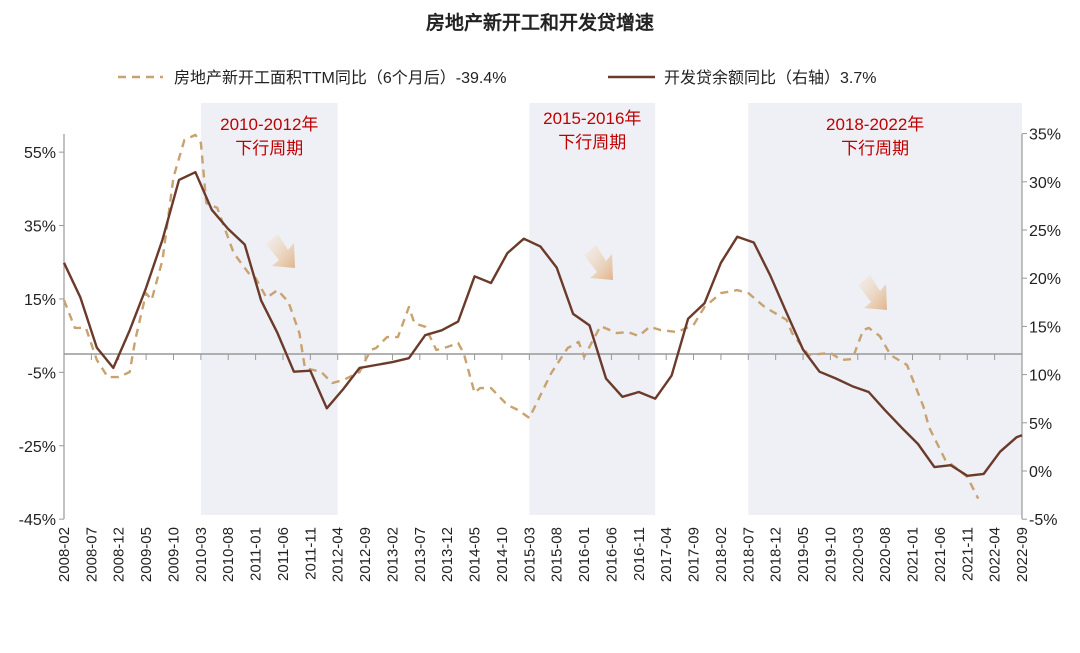  What do you see at coordinates (283, 554) in the screenshot?
I see `x-axis-tick-label: 2011-06` at bounding box center [283, 554].